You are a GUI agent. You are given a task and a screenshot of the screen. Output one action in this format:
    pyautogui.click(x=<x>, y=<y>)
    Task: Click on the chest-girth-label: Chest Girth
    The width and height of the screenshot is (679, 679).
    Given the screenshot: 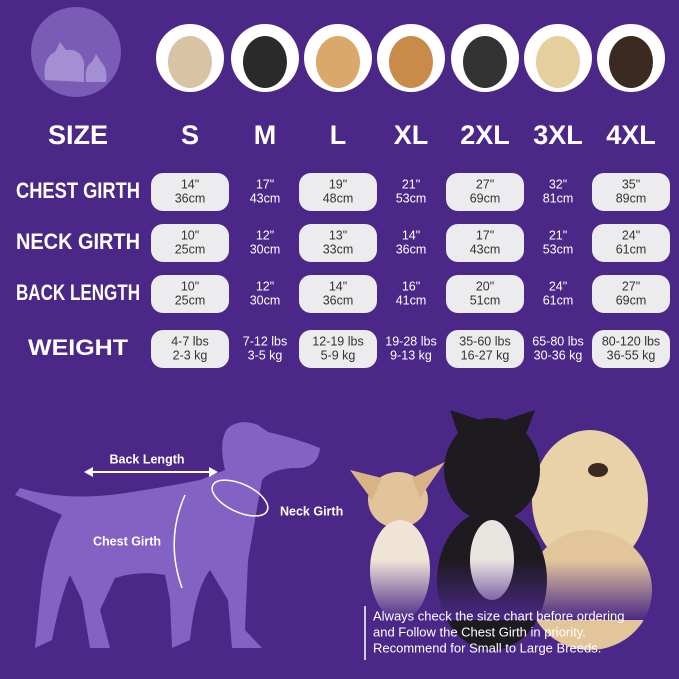 What is the action you would take?
    pyautogui.click(x=127, y=541)
    